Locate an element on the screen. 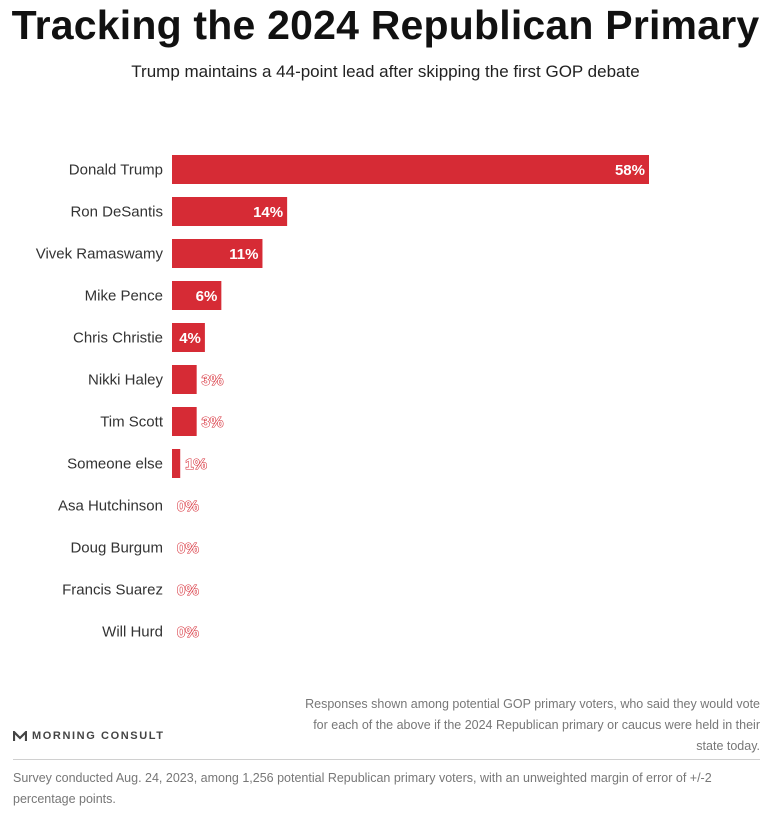  category-label: Donald Trump is located at coordinates (116, 170).